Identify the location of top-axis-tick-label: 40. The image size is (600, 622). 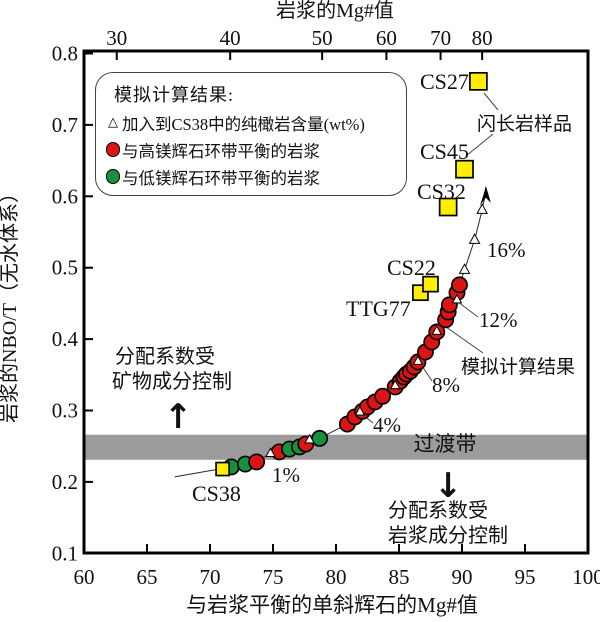
(230, 38).